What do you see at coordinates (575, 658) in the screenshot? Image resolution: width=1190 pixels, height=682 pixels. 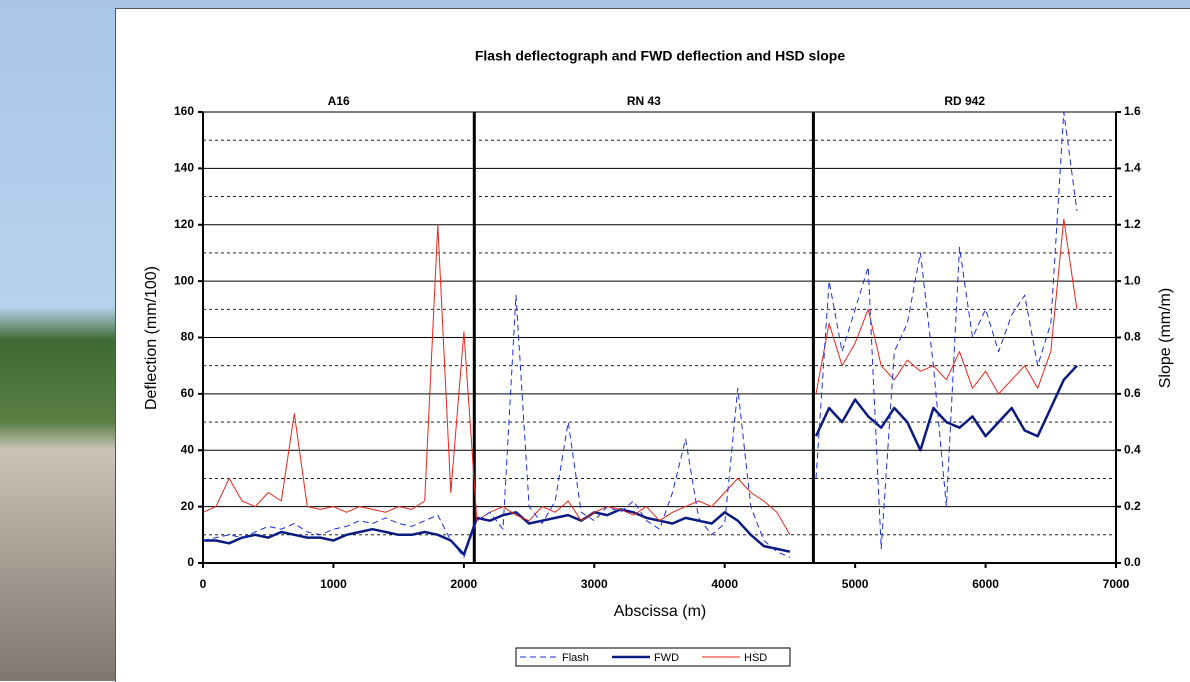 I see `legend-label: Flash` at bounding box center [575, 658].